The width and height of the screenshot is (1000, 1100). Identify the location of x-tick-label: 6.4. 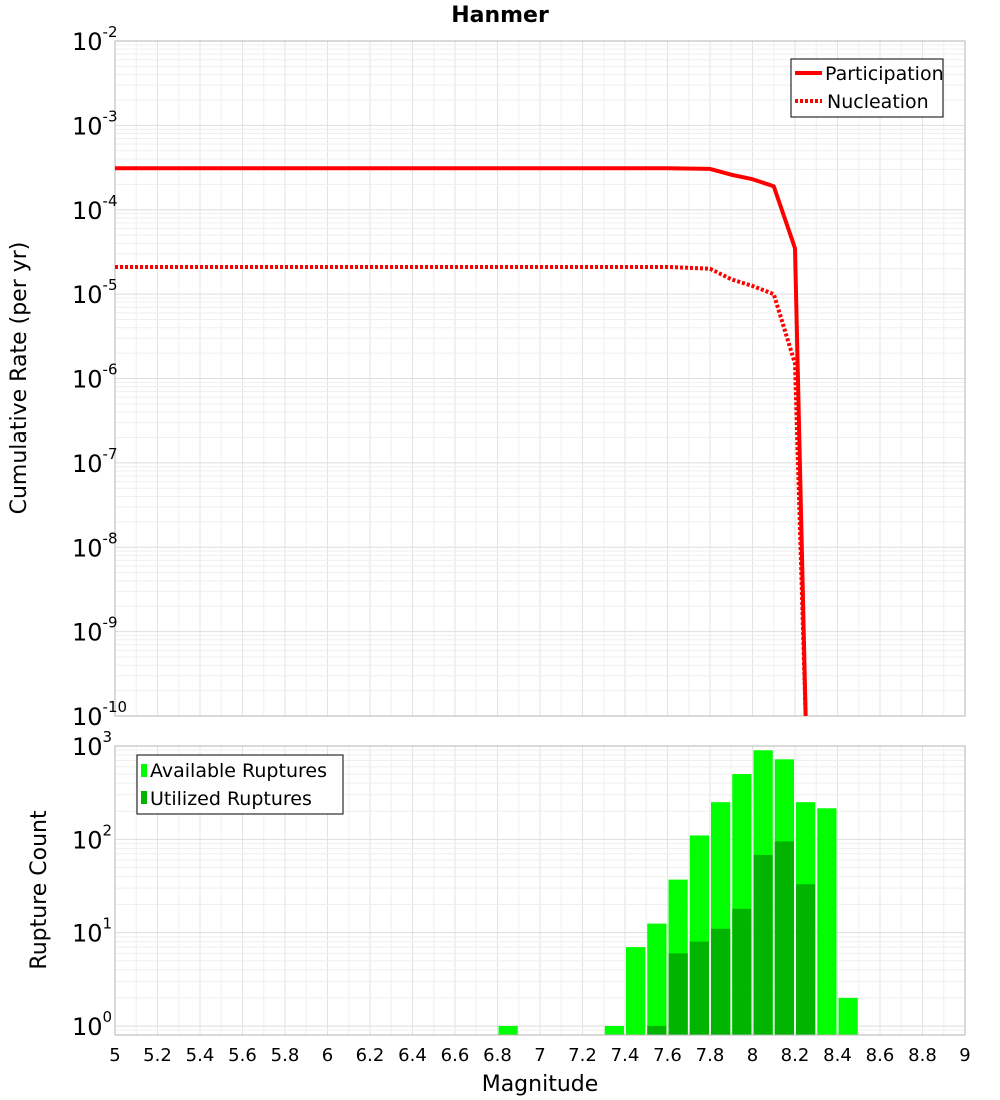
(412, 1055).